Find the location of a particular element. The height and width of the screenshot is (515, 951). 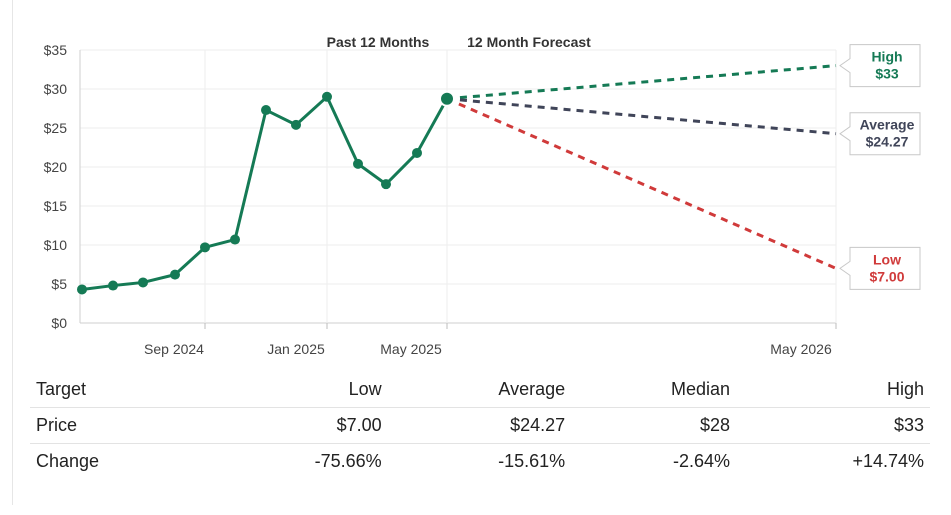

x-tick-label: Sep 2024 is located at coordinates (174, 349).